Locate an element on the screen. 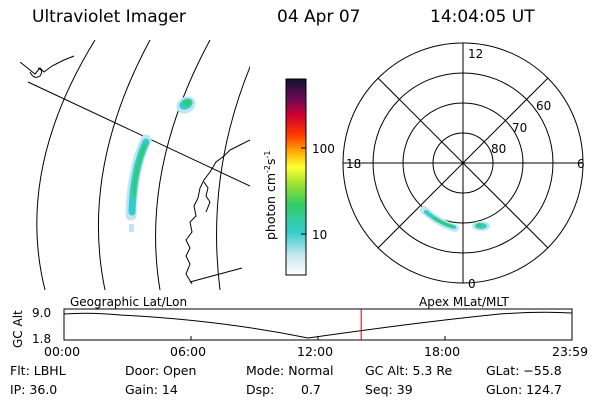 The image size is (600, 400). polar-aurora is located at coordinates (455, 219).